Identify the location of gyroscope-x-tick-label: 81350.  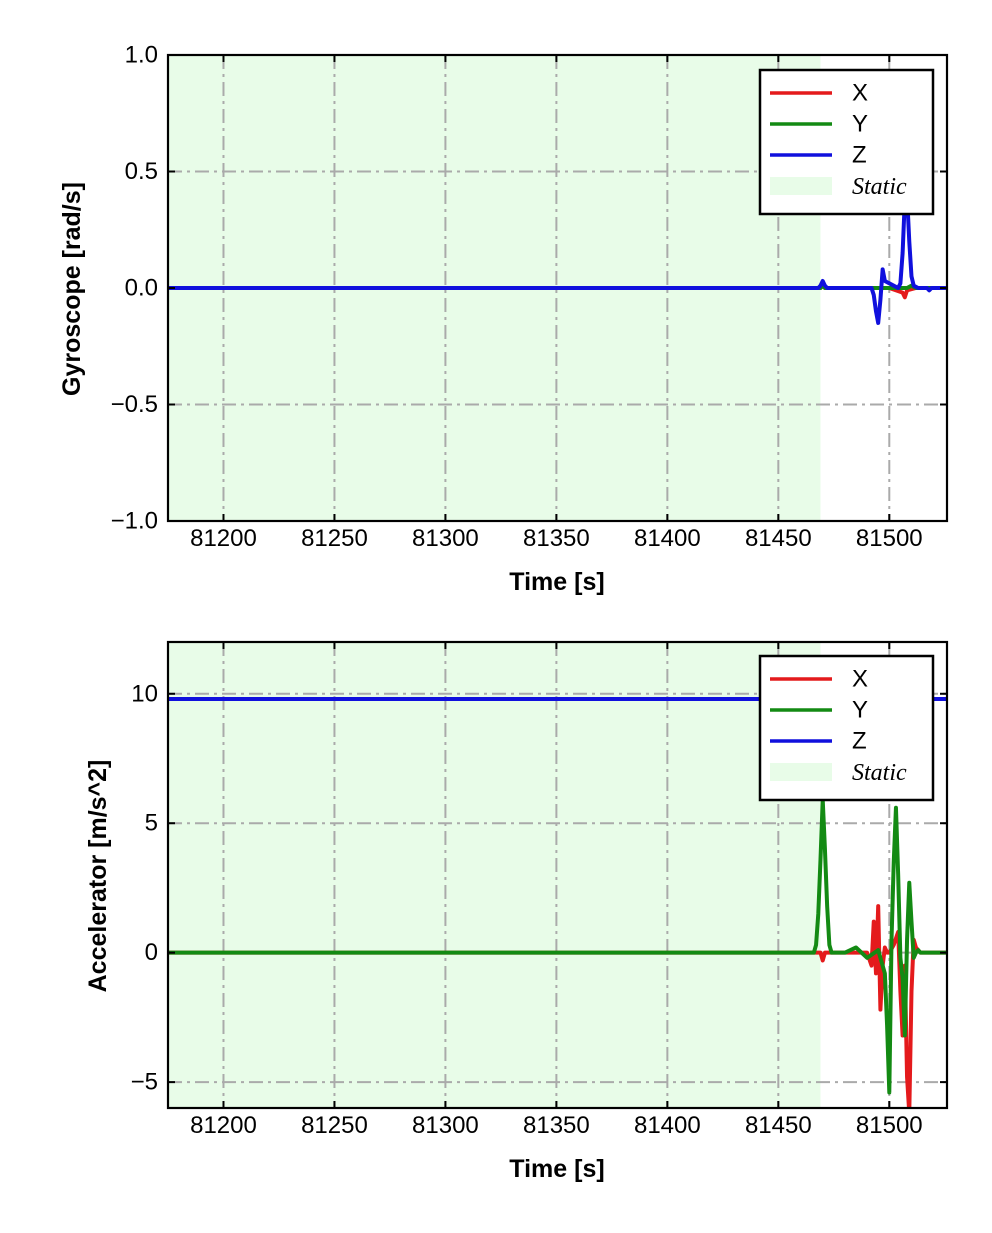
(556, 538).